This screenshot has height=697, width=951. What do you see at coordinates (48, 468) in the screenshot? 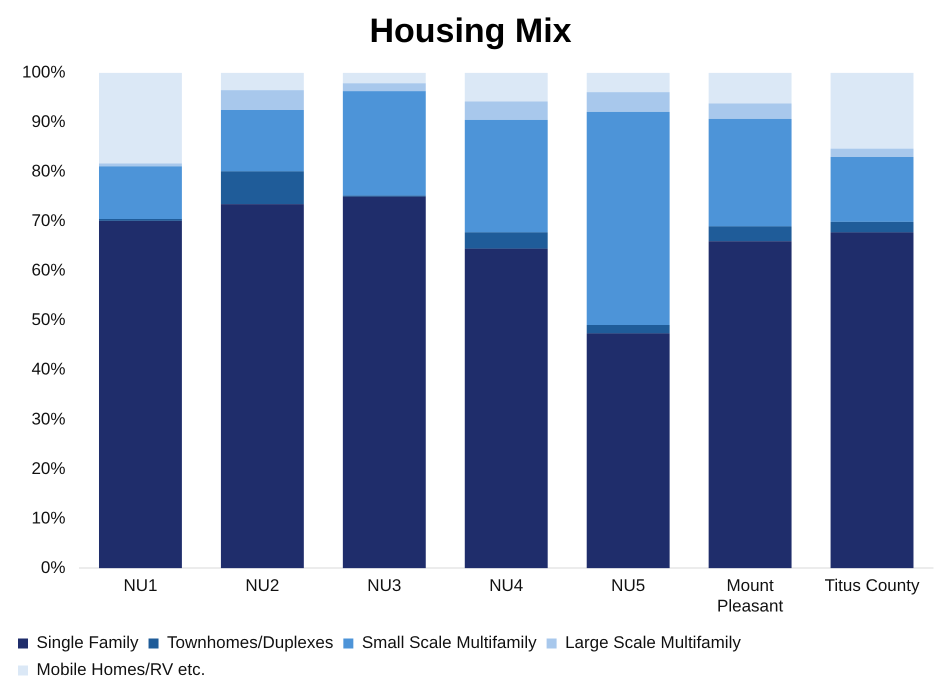
I see `y-tick-label: 20%` at bounding box center [48, 468].